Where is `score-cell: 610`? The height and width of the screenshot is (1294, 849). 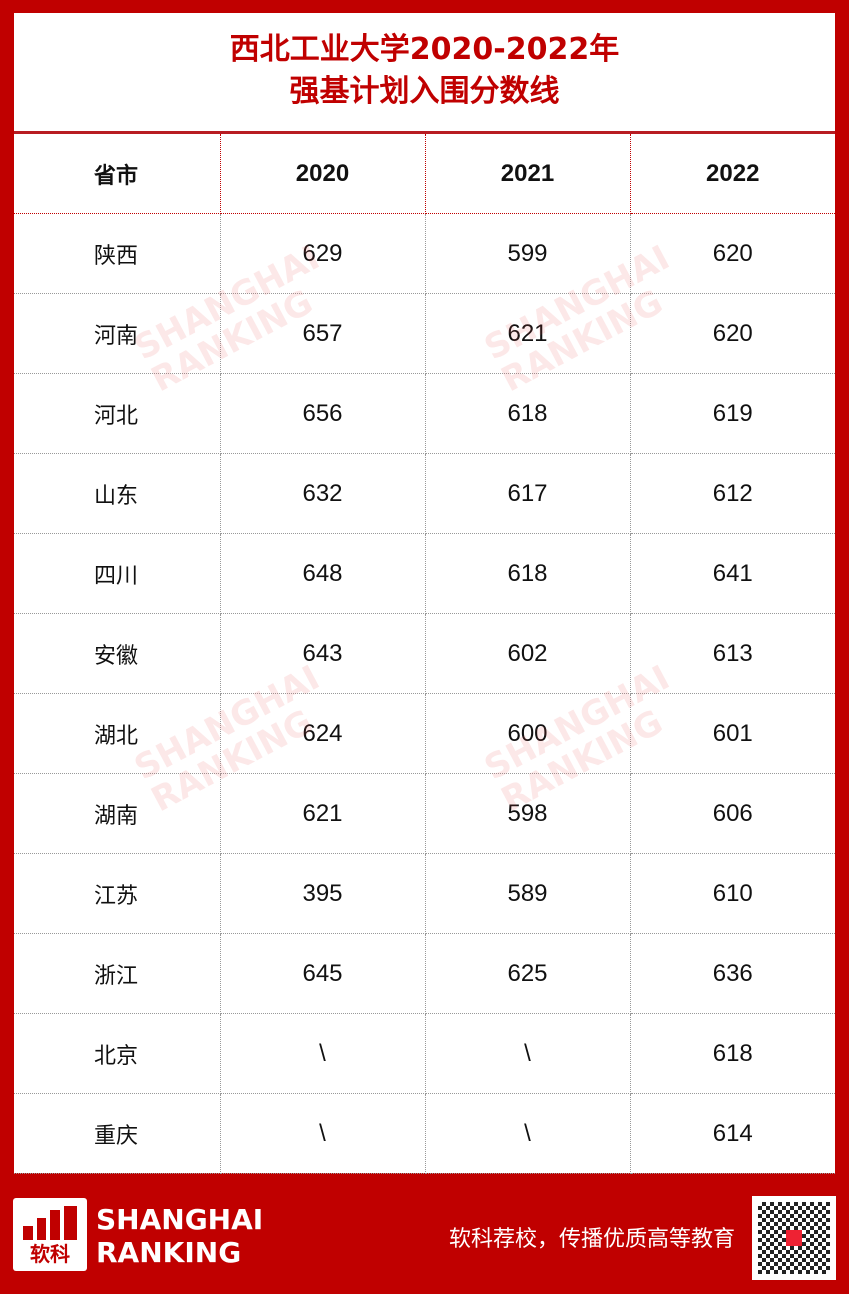 score-cell: 610 is located at coordinates (732, 893).